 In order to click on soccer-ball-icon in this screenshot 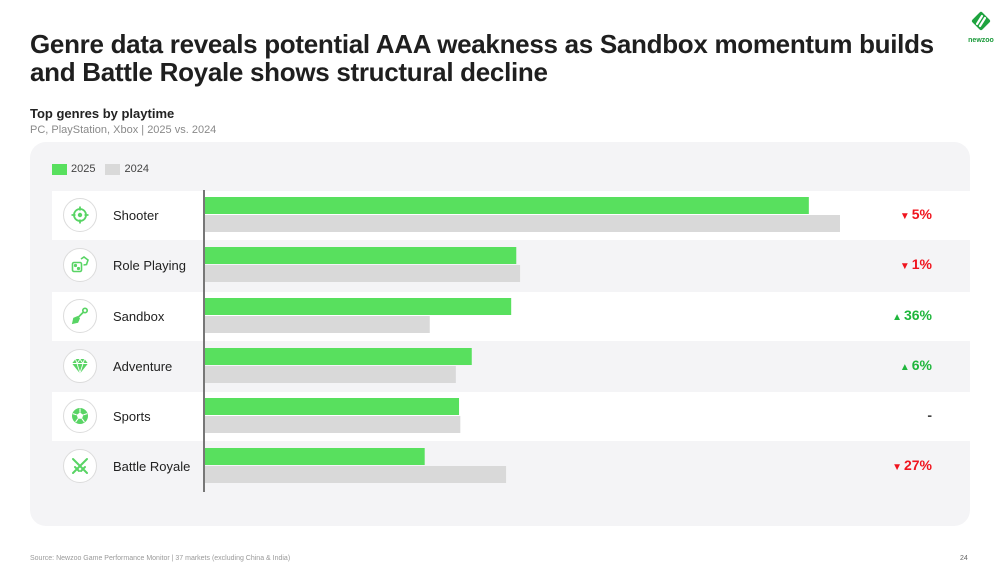, I will do `click(80, 416)`.